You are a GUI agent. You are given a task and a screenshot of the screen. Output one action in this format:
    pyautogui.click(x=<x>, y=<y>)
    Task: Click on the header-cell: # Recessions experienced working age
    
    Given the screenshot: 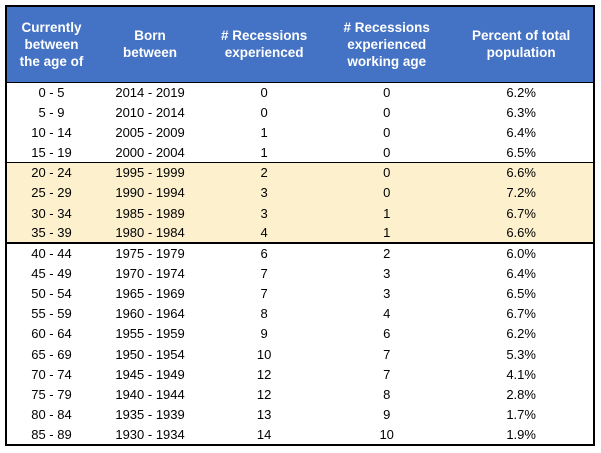 What is the action you would take?
    pyautogui.click(x=387, y=44)
    